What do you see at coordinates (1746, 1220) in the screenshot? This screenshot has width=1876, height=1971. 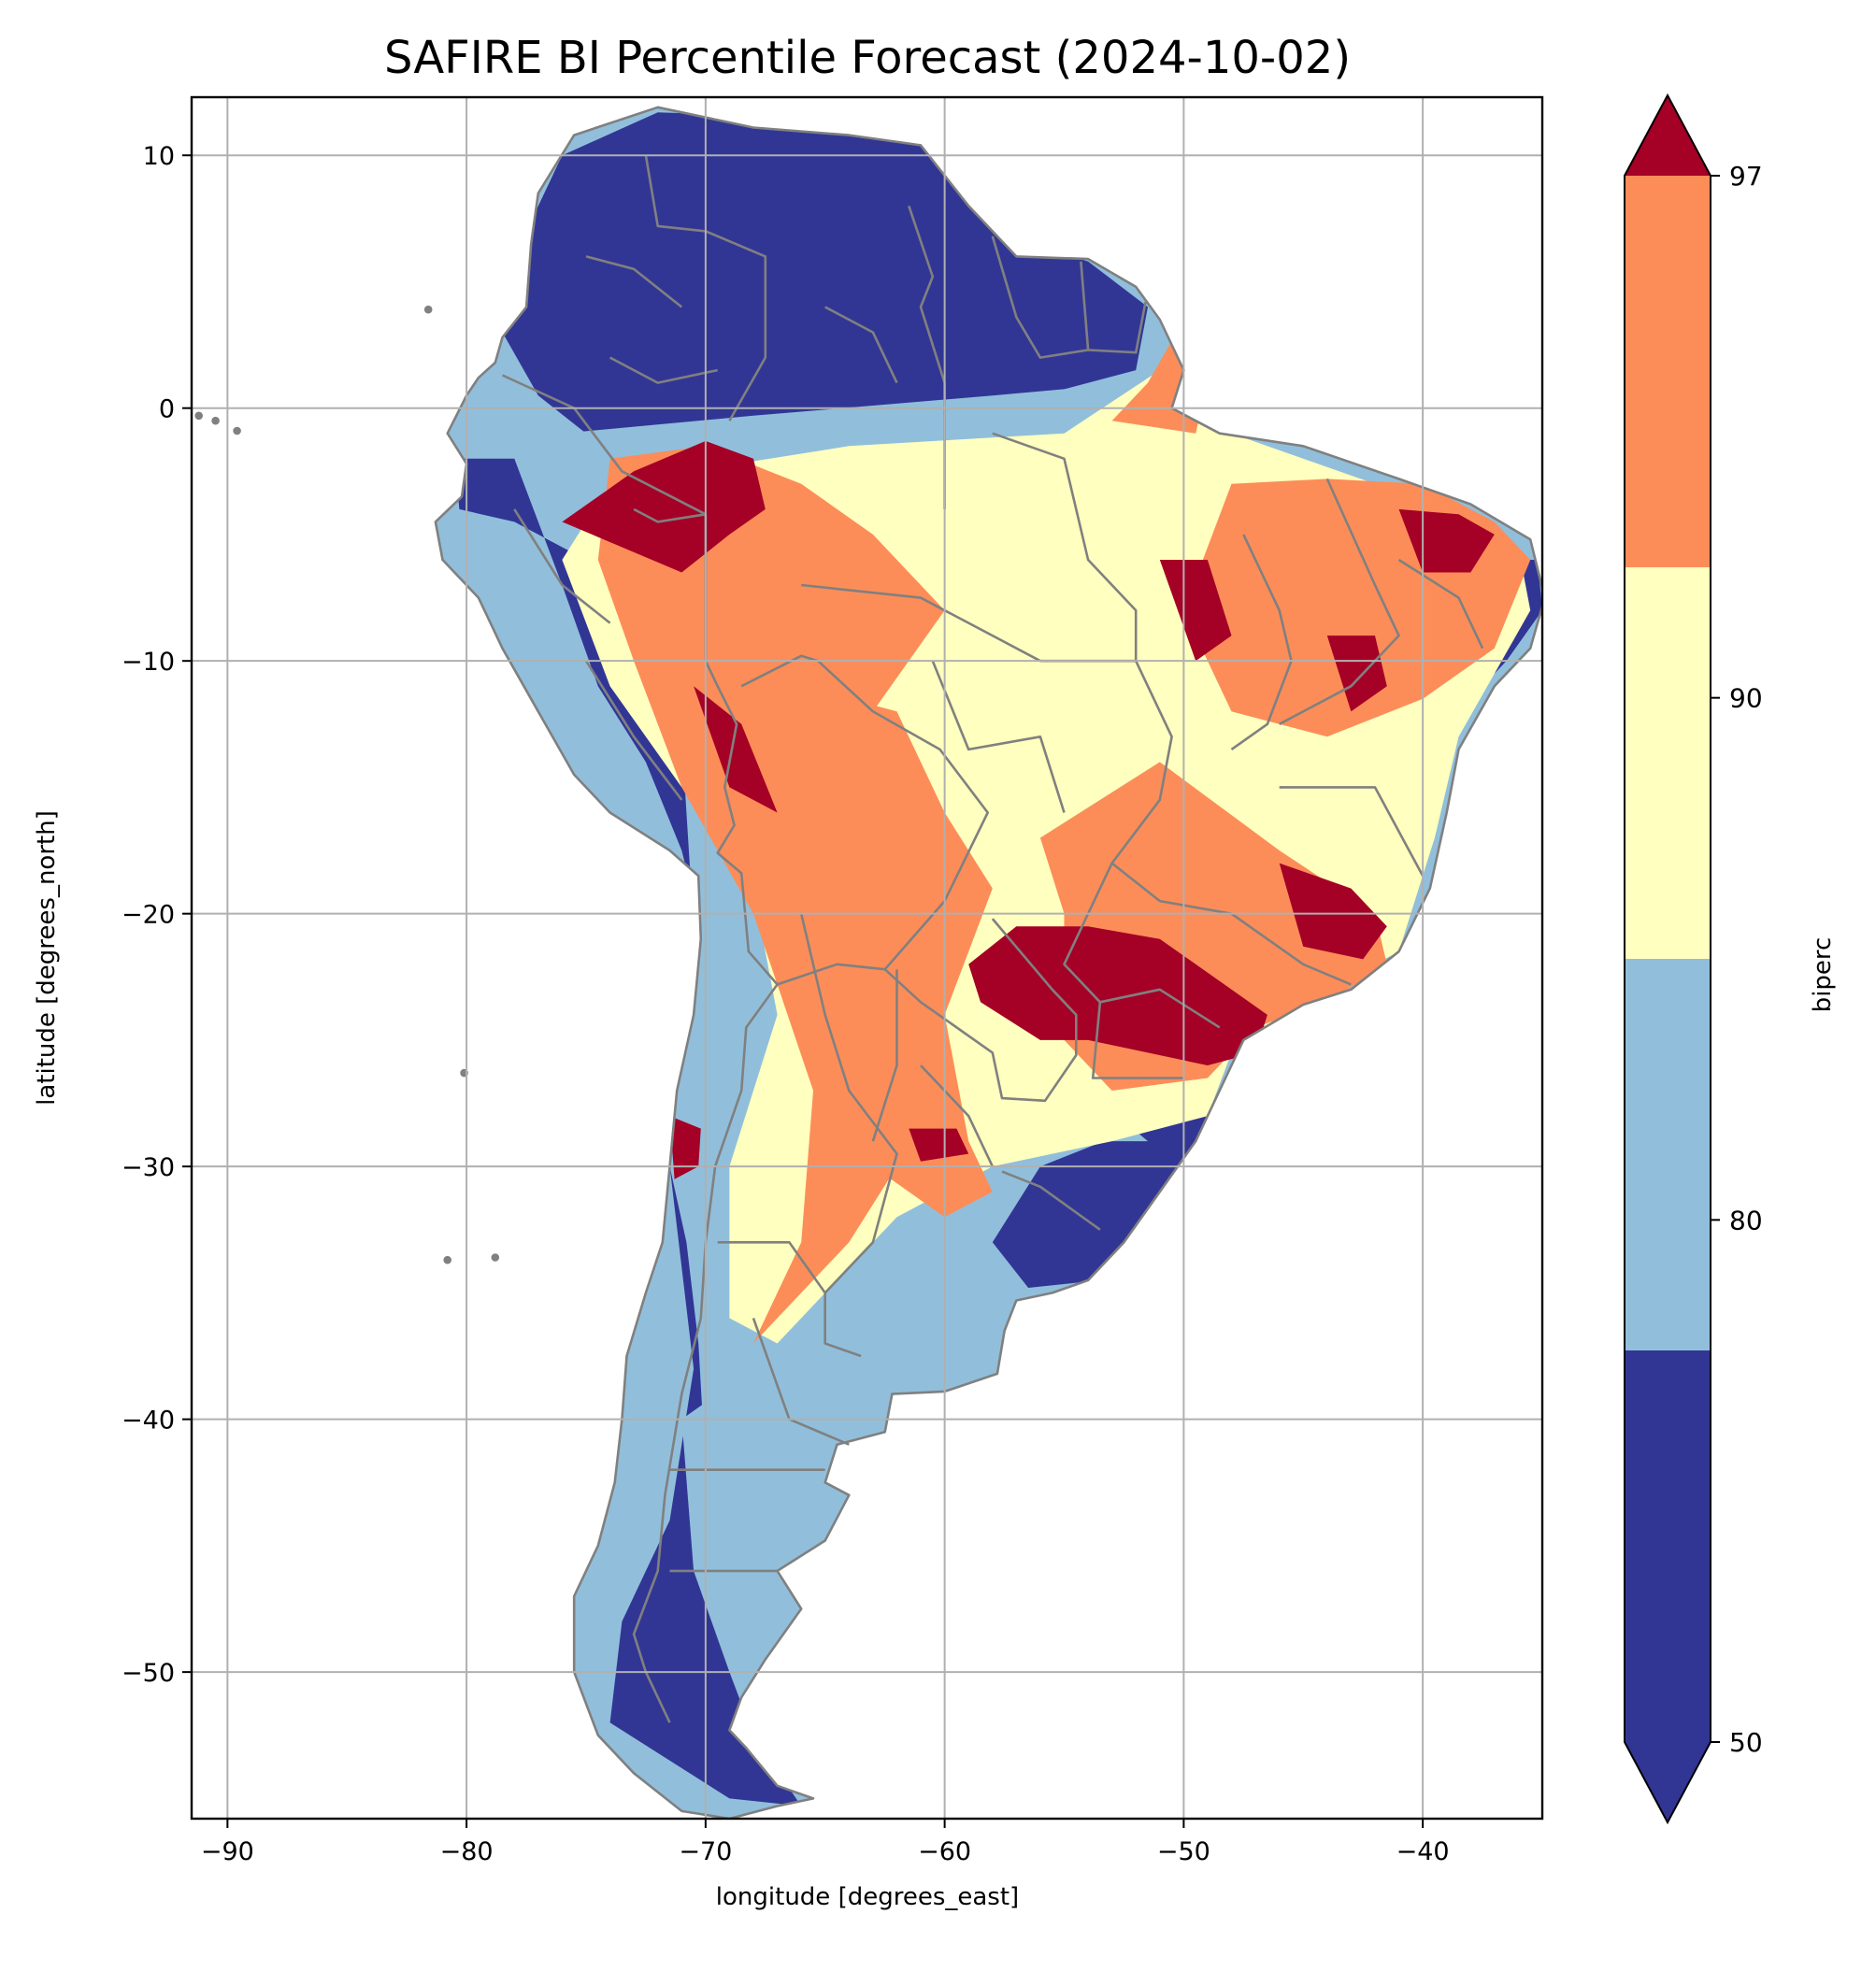 I see `colorbar-tick-label: 80` at bounding box center [1746, 1220].